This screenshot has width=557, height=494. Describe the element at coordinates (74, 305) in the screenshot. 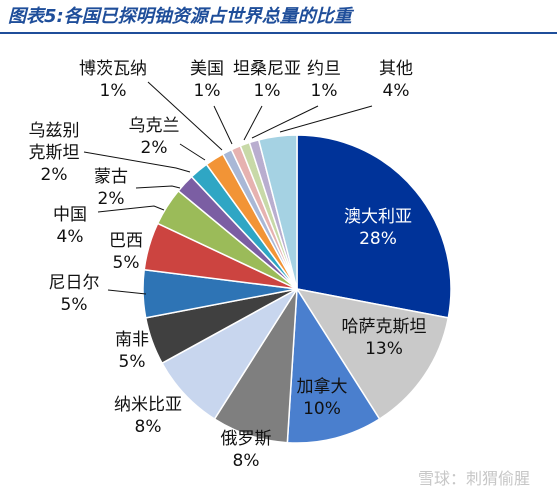

I see `slice-value-niger: 5%` at that location.